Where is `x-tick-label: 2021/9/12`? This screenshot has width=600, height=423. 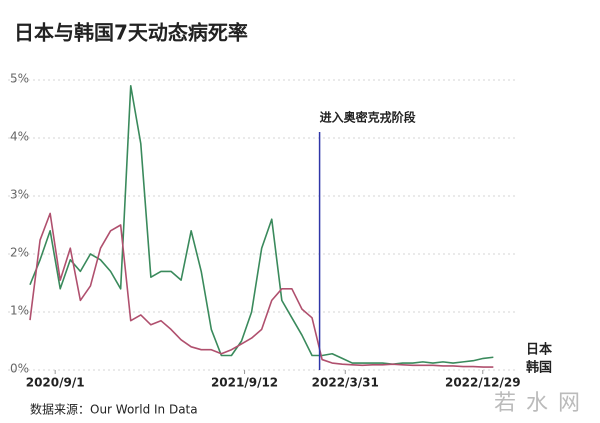
x-tick-label: 2021/9/12 is located at coordinates (244, 383).